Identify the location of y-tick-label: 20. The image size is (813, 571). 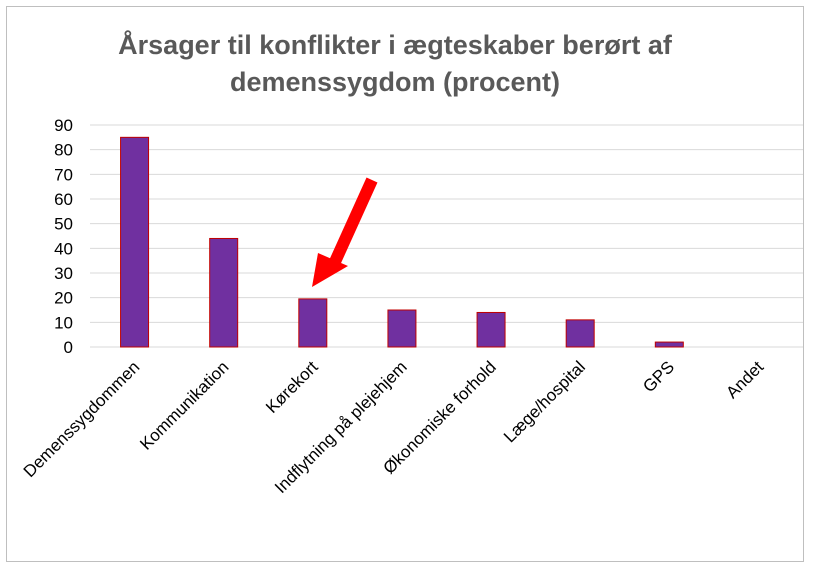
(63, 298).